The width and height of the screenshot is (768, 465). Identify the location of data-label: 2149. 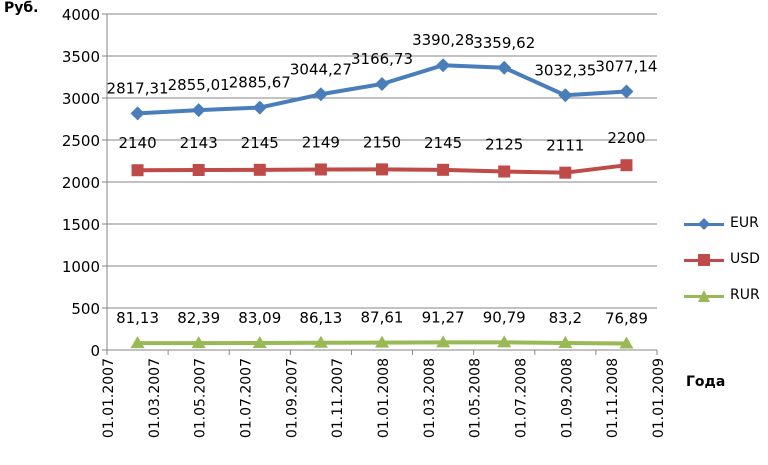
(321, 142).